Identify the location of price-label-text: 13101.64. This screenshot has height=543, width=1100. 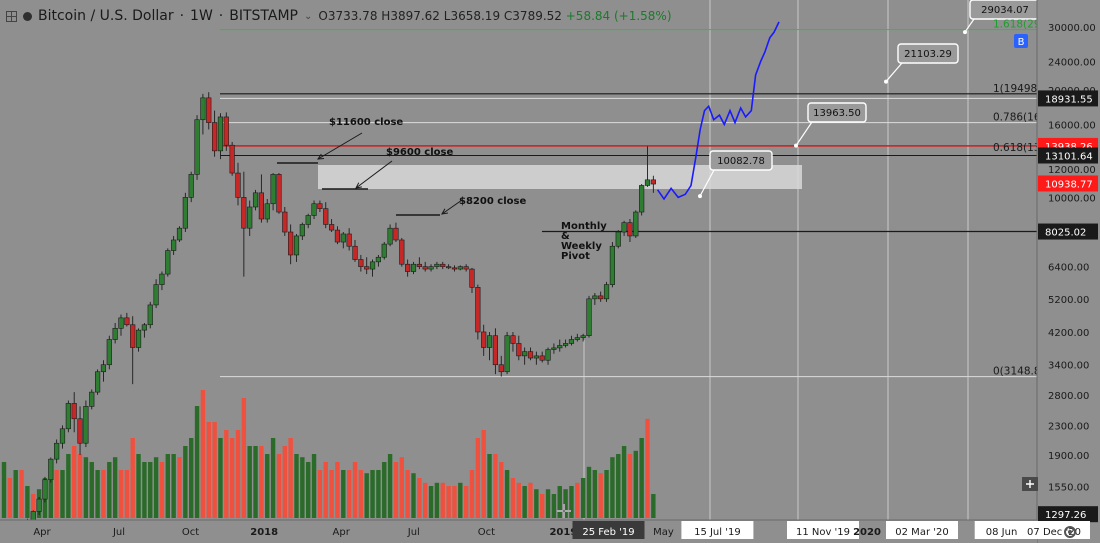
(1069, 157).